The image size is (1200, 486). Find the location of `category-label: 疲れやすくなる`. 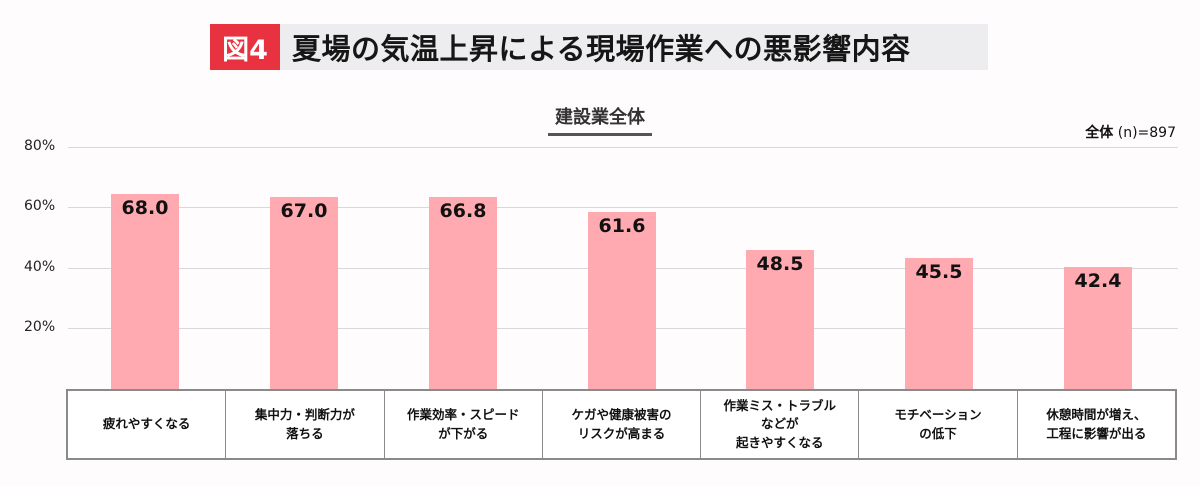

category-label: 疲れやすくなる is located at coordinates (147, 424).